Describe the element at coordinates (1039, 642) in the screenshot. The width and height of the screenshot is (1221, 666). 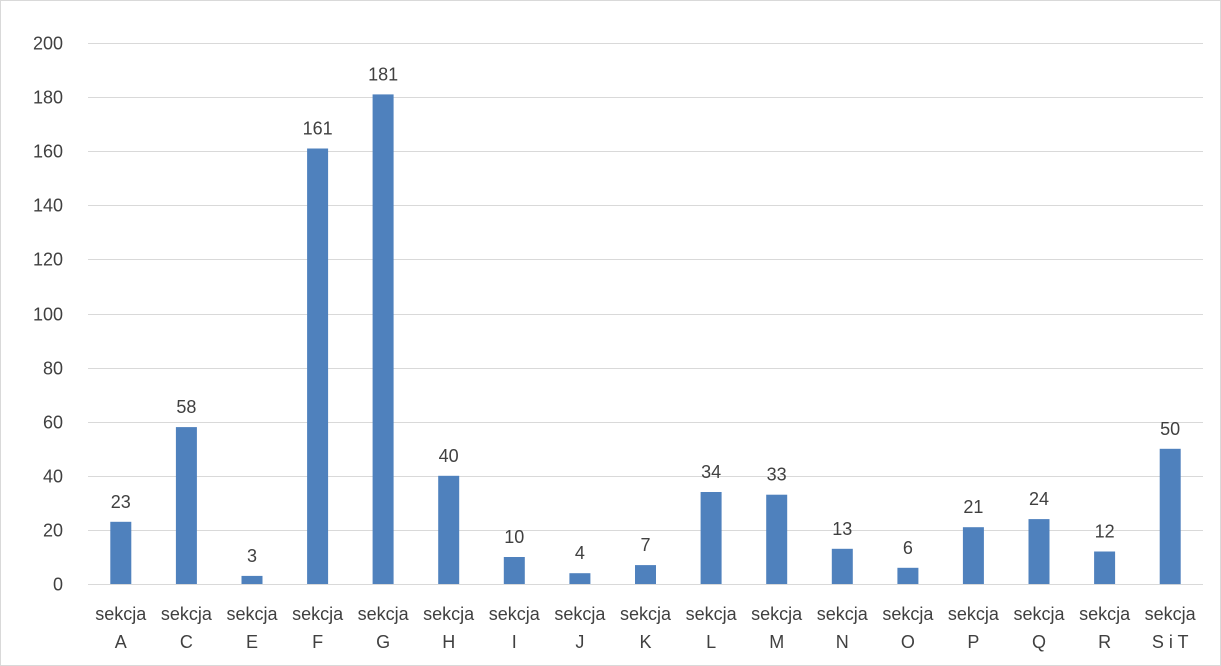
I see `x-tick-label-line2: Q` at that location.